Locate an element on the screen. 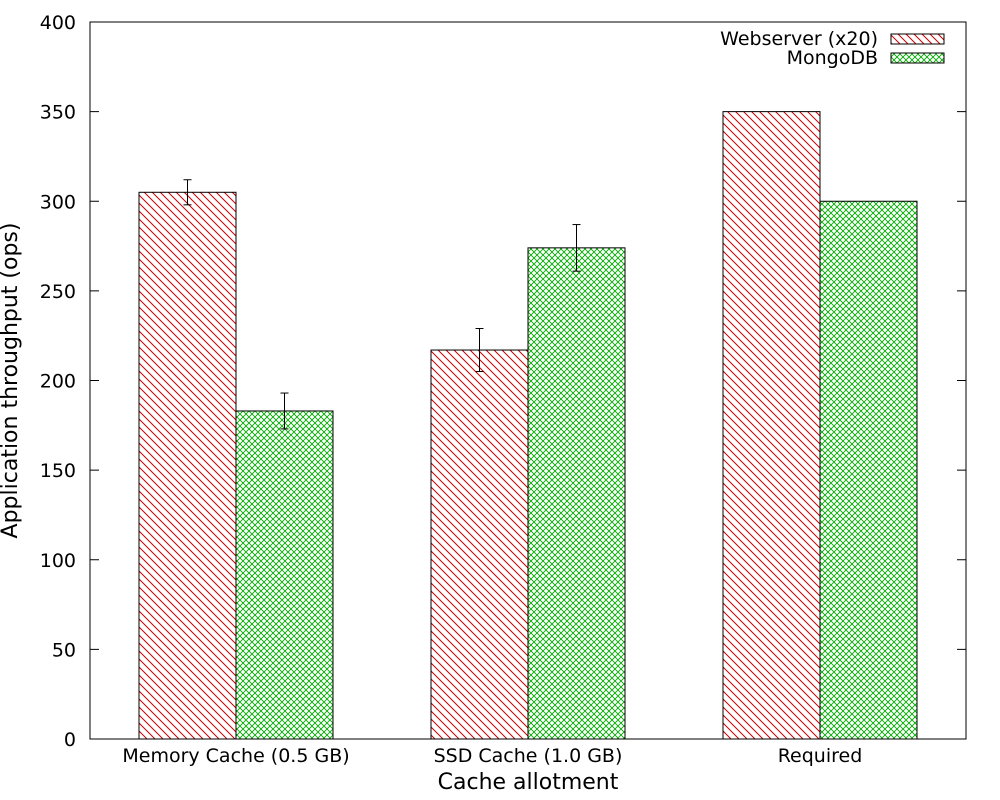 Image resolution: width=1000 pixels, height=800 pixels. y-tick-label: 250 is located at coordinates (58, 292).